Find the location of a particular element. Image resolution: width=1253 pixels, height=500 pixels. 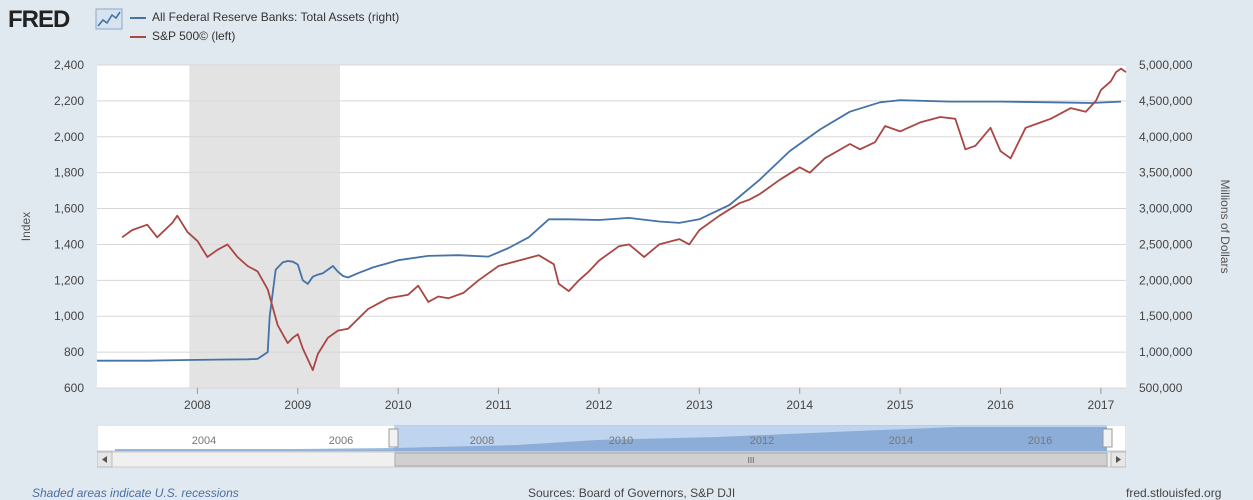

right-axis-tick: 4,000,000 is located at coordinates (1166, 137).